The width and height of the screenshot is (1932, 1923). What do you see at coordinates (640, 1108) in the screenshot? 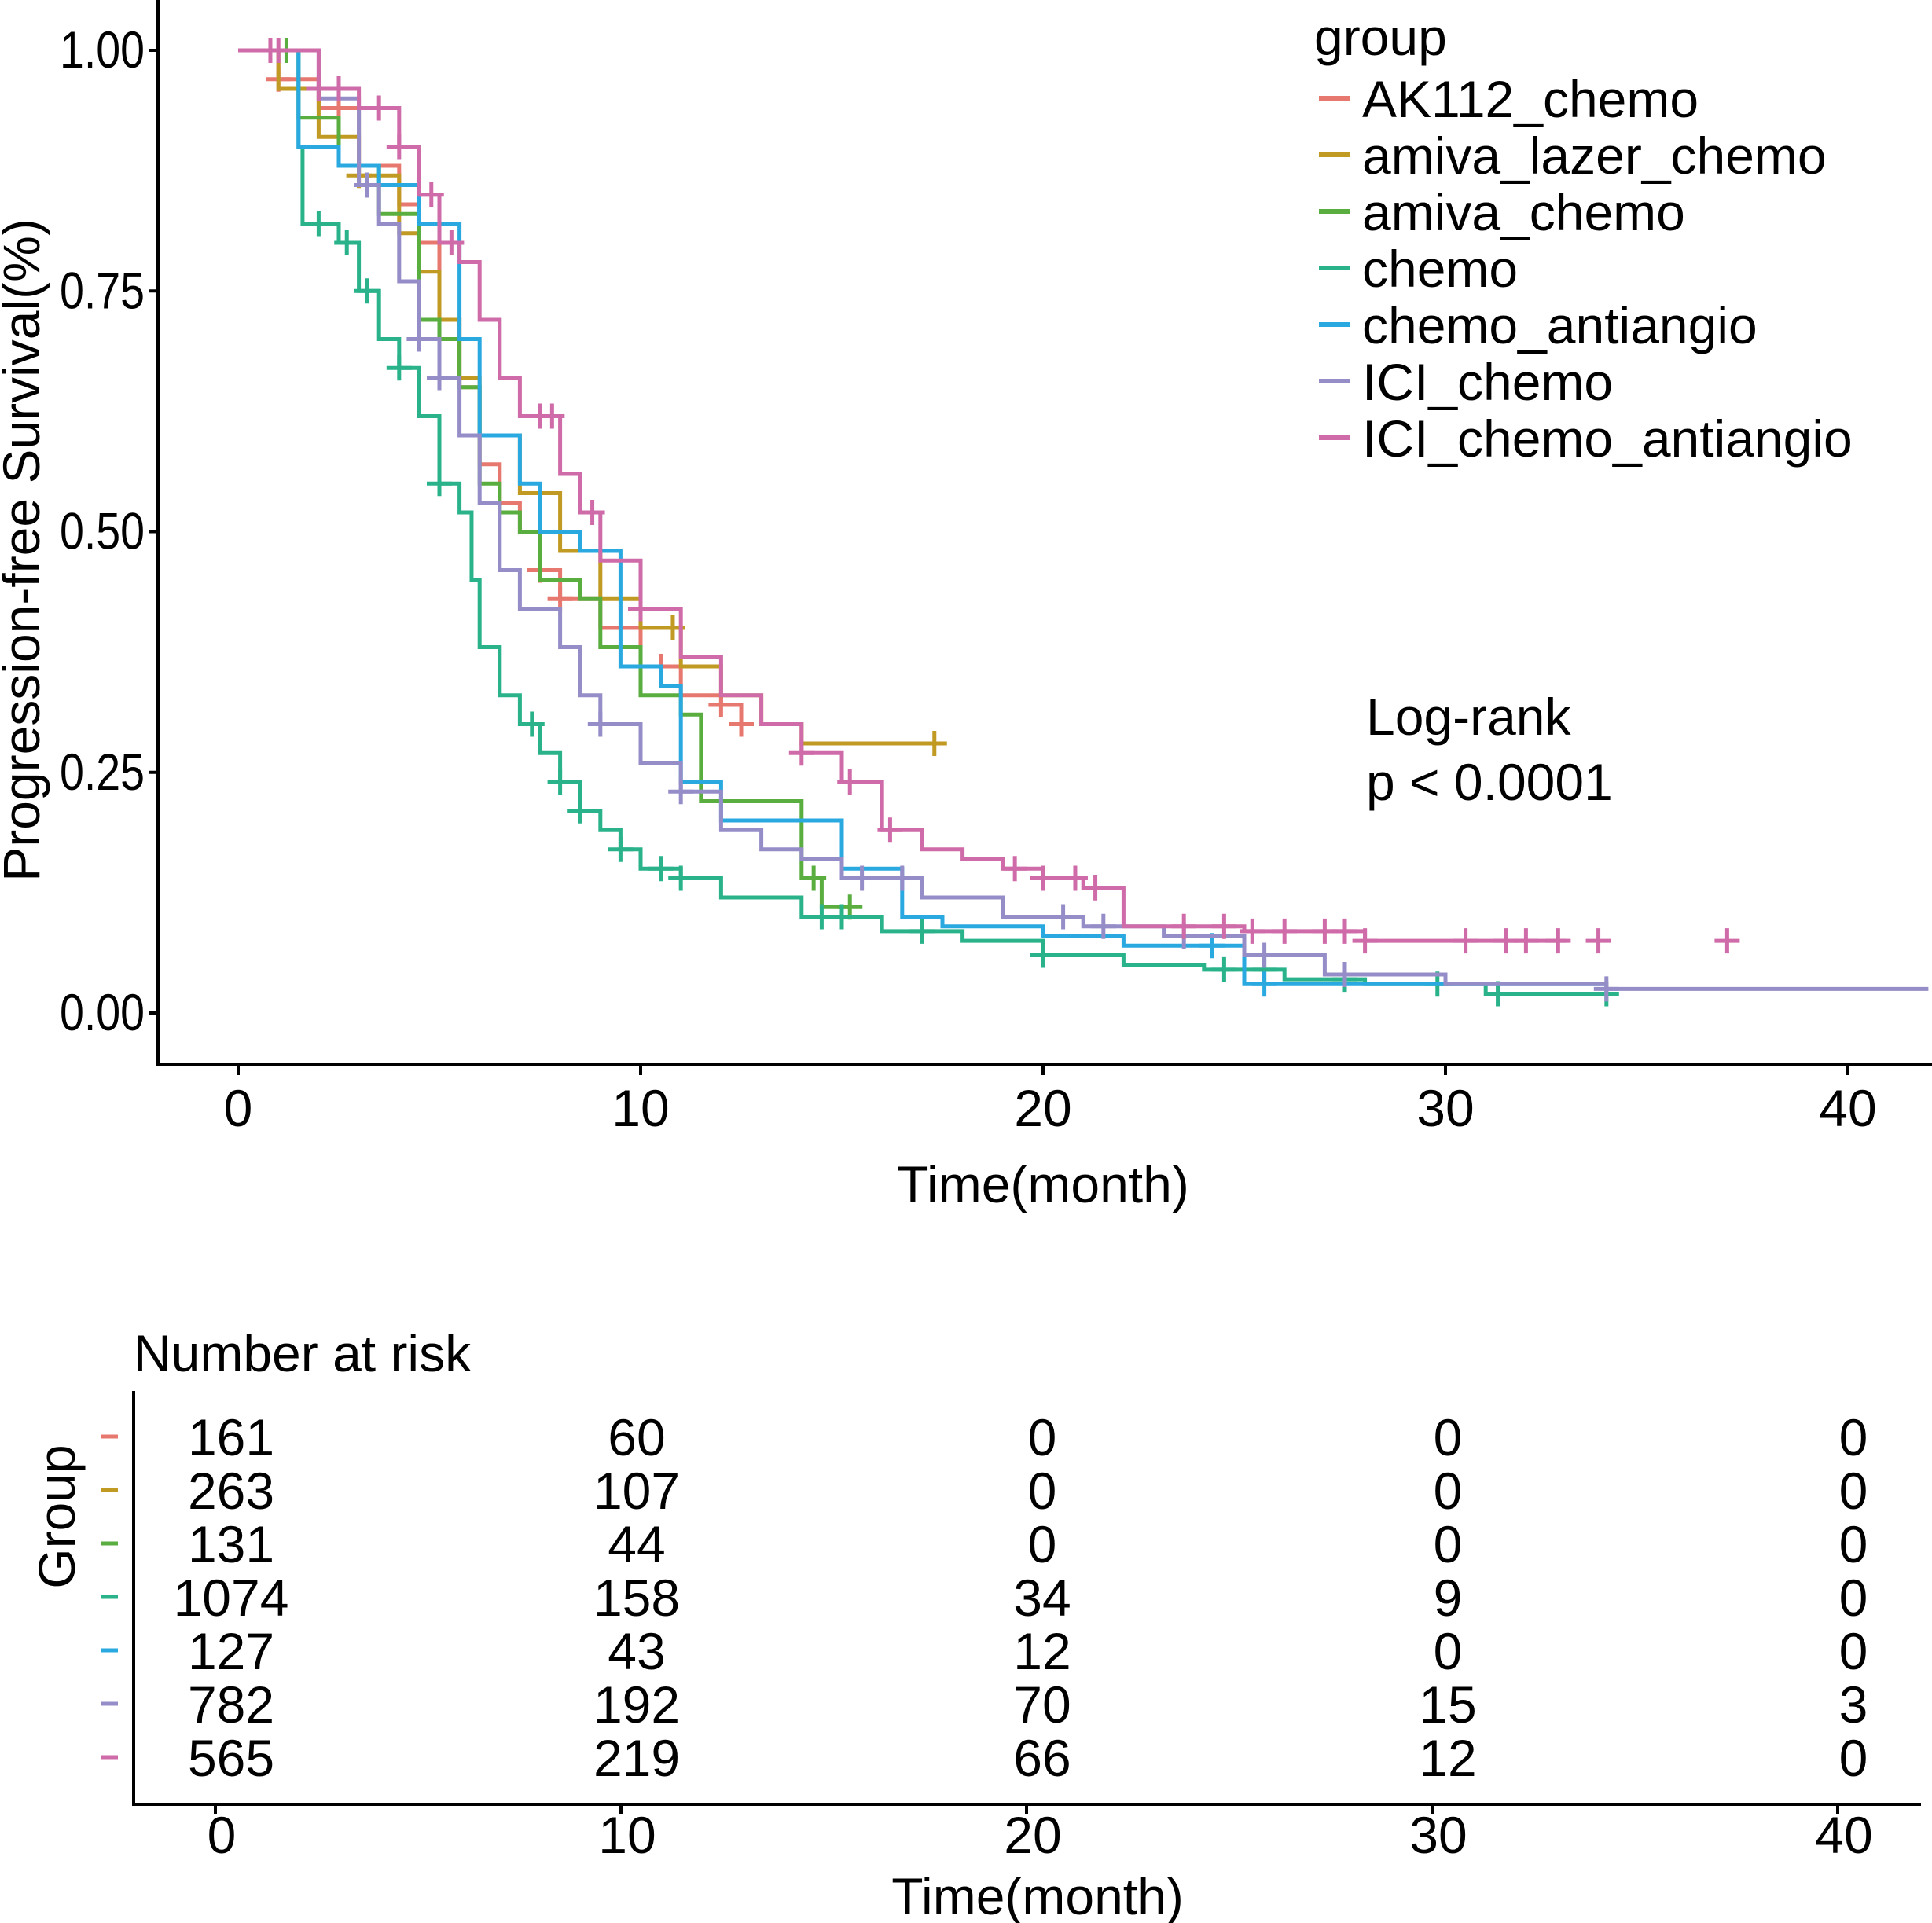
I see `x-tick-label: 10` at bounding box center [640, 1108].